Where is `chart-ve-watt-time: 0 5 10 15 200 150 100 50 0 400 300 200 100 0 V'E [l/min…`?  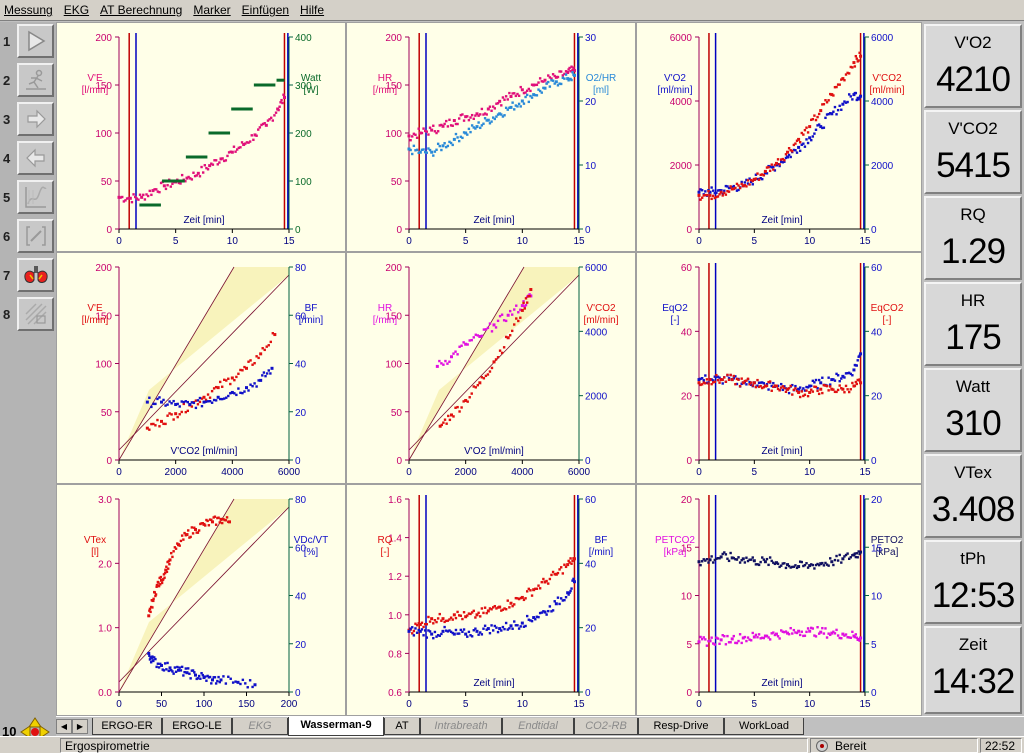 chart-ve-watt-time: 0 5 10 15 200 150 100 50 0 400 300 200 100 0 V'E [l/min… is located at coordinates (201, 137).